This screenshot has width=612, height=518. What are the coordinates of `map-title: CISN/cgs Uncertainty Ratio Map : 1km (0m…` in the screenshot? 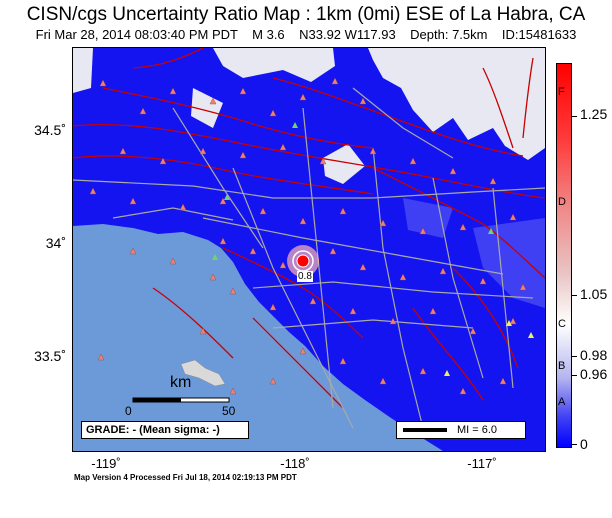 It's located at (306, 14).